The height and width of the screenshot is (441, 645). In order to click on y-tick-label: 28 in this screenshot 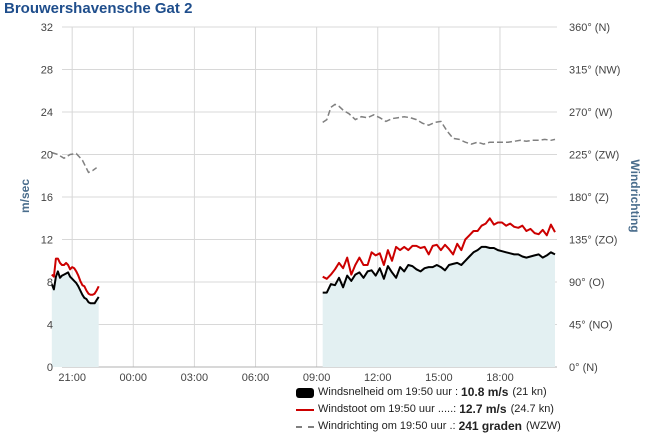, I will do `click(47, 71)`.